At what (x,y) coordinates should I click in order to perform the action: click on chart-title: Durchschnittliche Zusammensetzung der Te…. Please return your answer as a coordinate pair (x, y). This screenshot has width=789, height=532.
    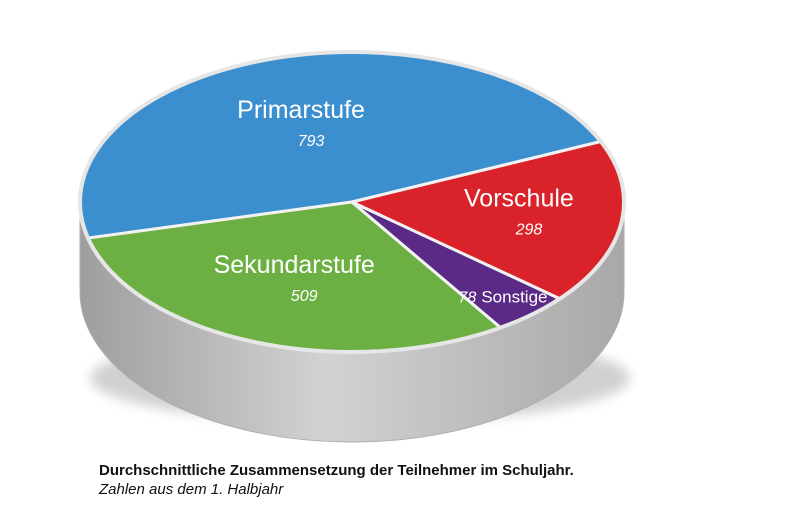
    Looking at the image, I should click on (336, 470).